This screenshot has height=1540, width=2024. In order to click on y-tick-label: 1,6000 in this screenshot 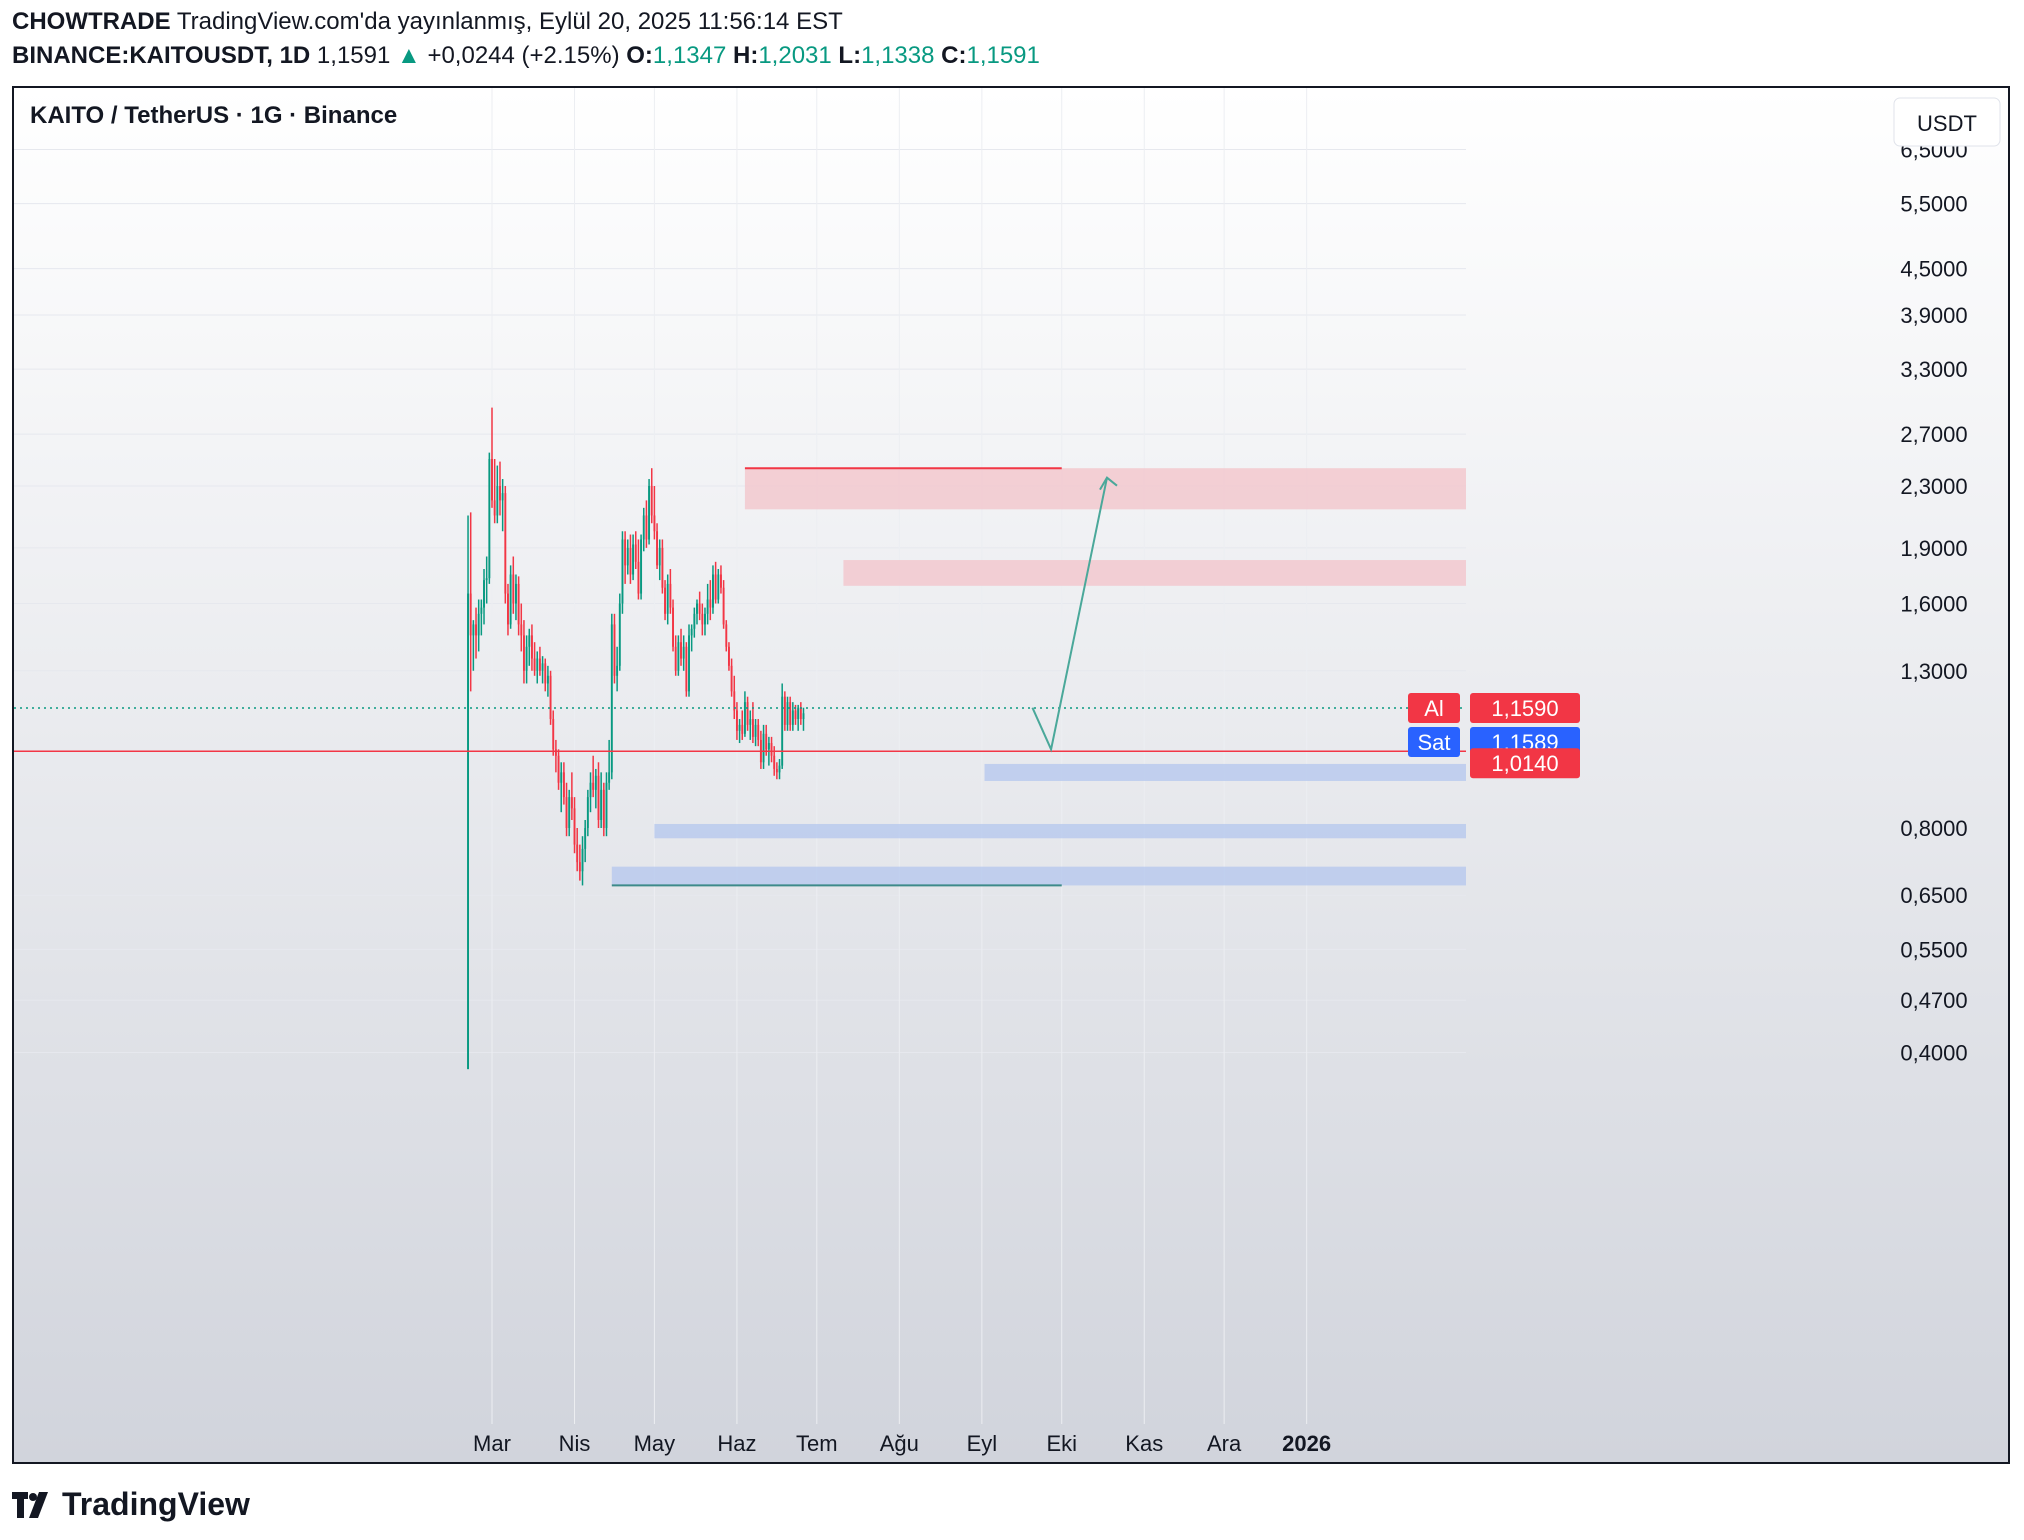, I will do `click(1933, 604)`.